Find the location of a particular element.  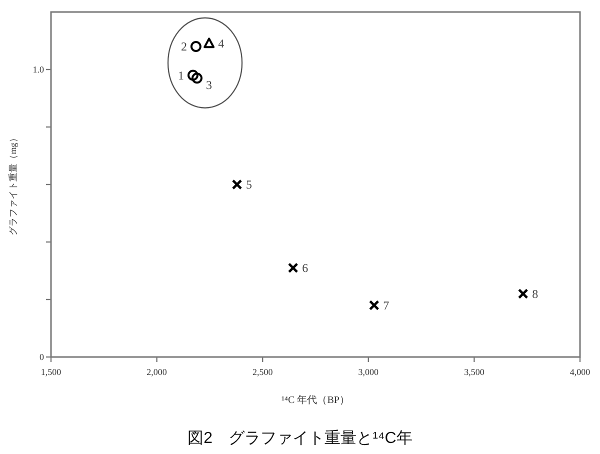

x-tick-label: 3,000 is located at coordinates (369, 372).